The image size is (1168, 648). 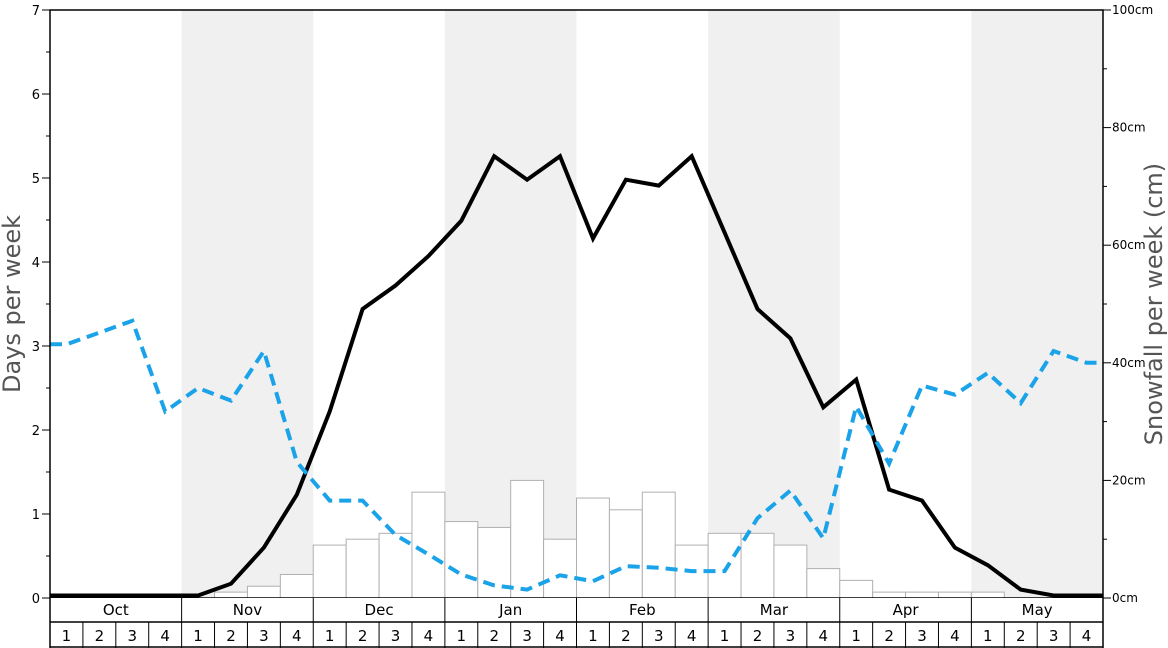 What do you see at coordinates (36, 599) in the screenshot?
I see `left-tick-label: 0` at bounding box center [36, 599].